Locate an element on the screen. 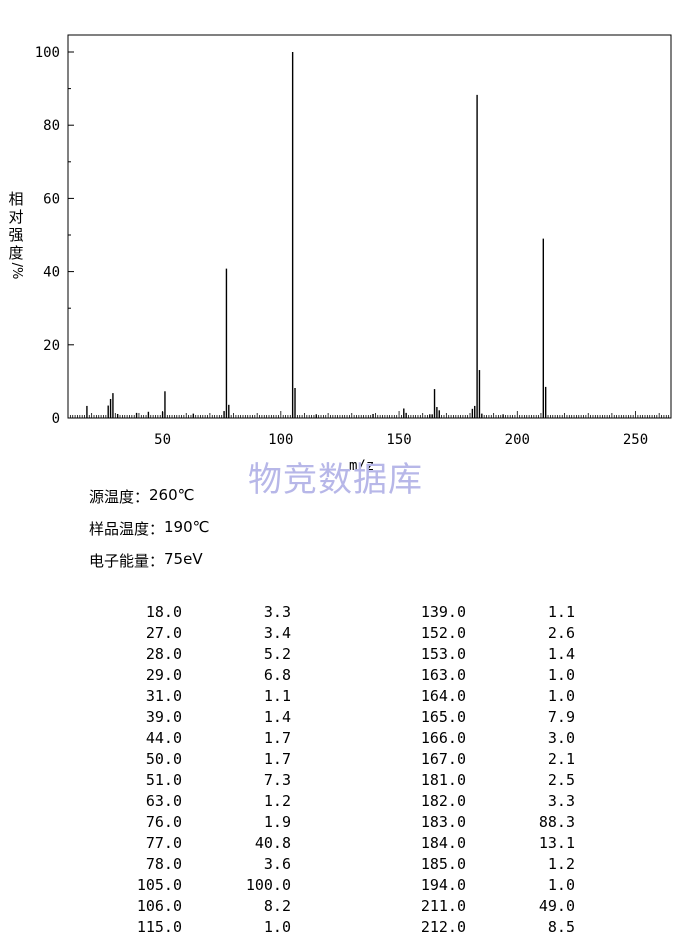 The image size is (696, 950). peak-row: 185.0 1.2 is located at coordinates (484, 863).